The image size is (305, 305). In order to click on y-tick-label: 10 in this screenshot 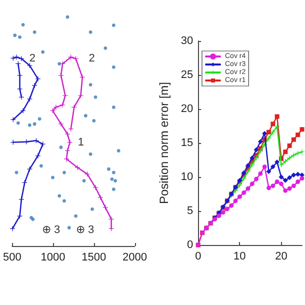, I will do `click(187, 177)`.